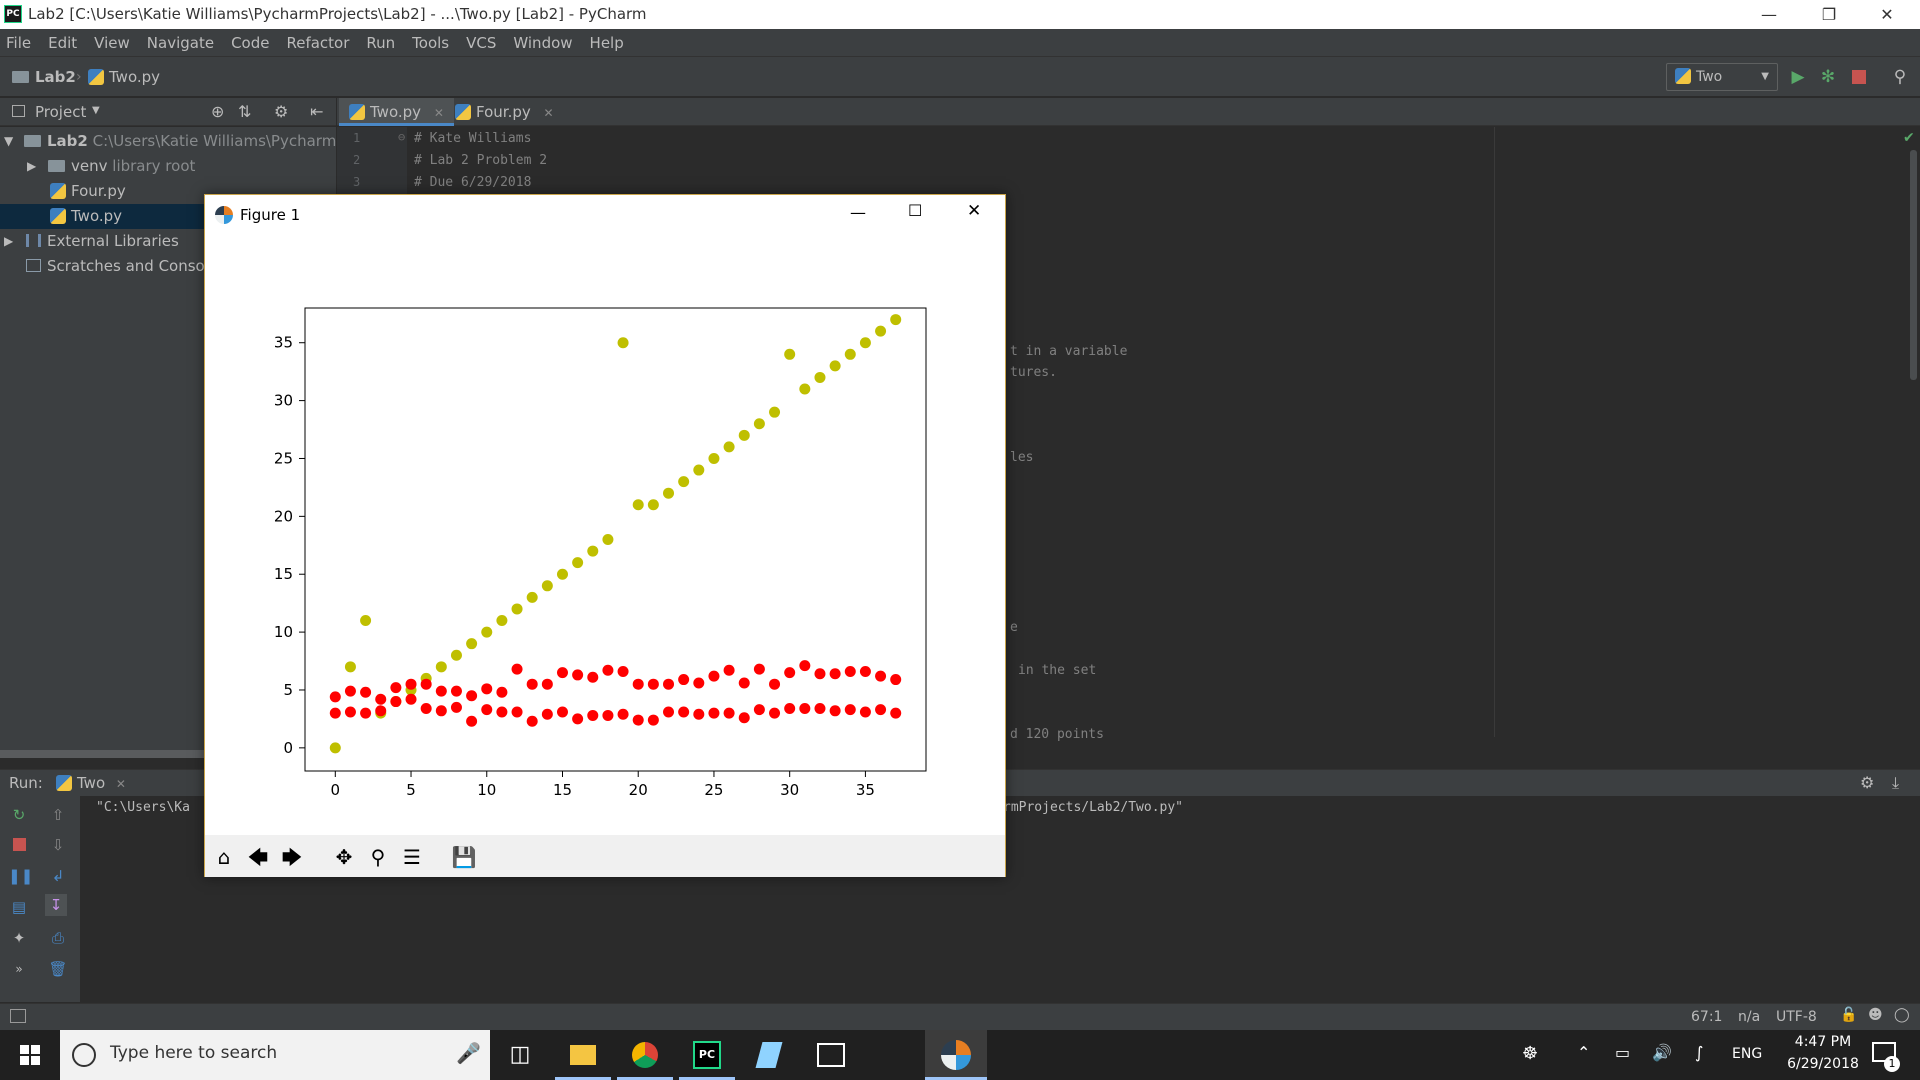 The image size is (1920, 1080). Describe the element at coordinates (19, 938) in the screenshot. I see `pin-icon: ✦` at that location.